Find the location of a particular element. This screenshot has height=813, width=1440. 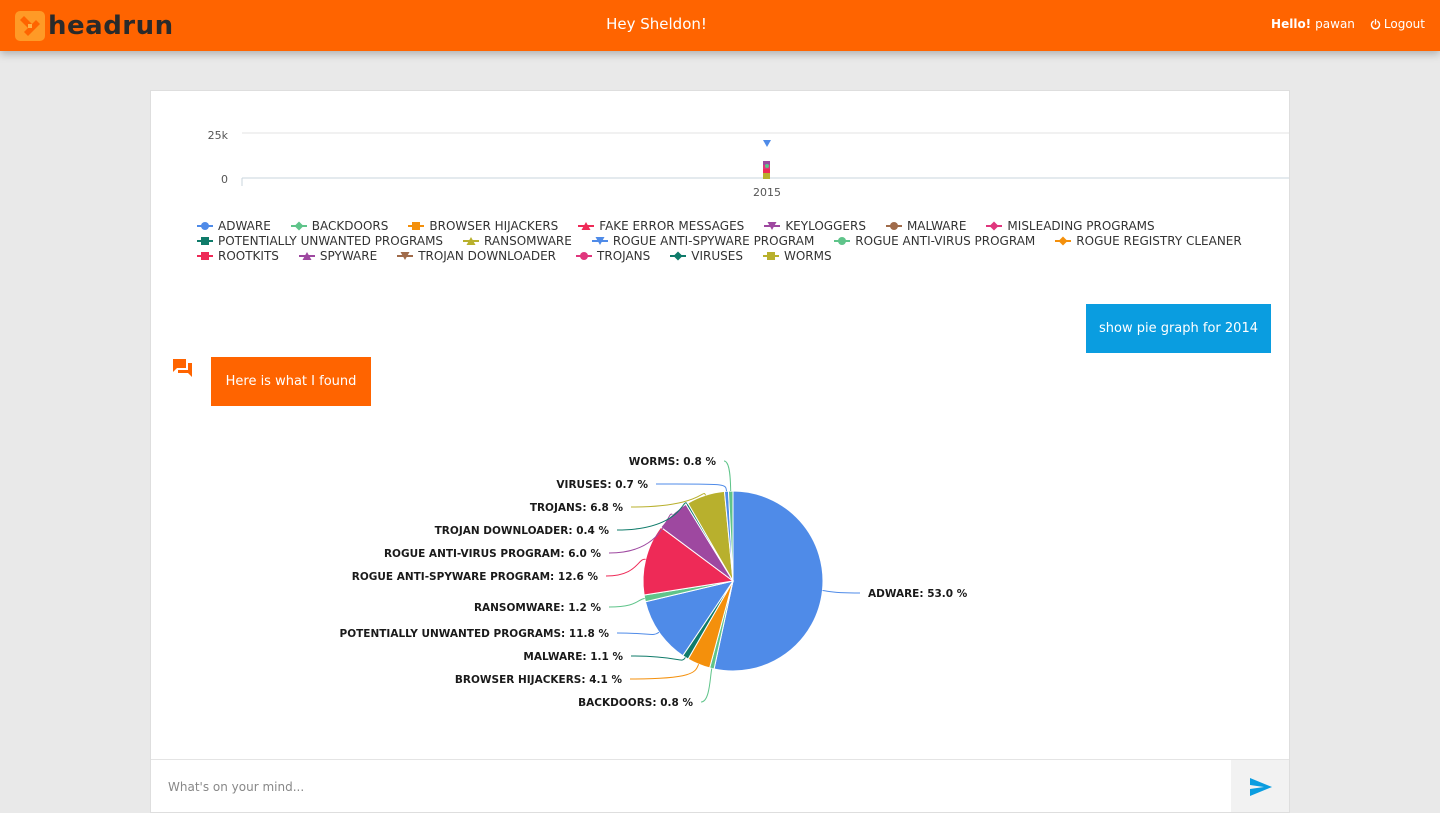

legend-label: KEYLOGGERS is located at coordinates (825, 225).